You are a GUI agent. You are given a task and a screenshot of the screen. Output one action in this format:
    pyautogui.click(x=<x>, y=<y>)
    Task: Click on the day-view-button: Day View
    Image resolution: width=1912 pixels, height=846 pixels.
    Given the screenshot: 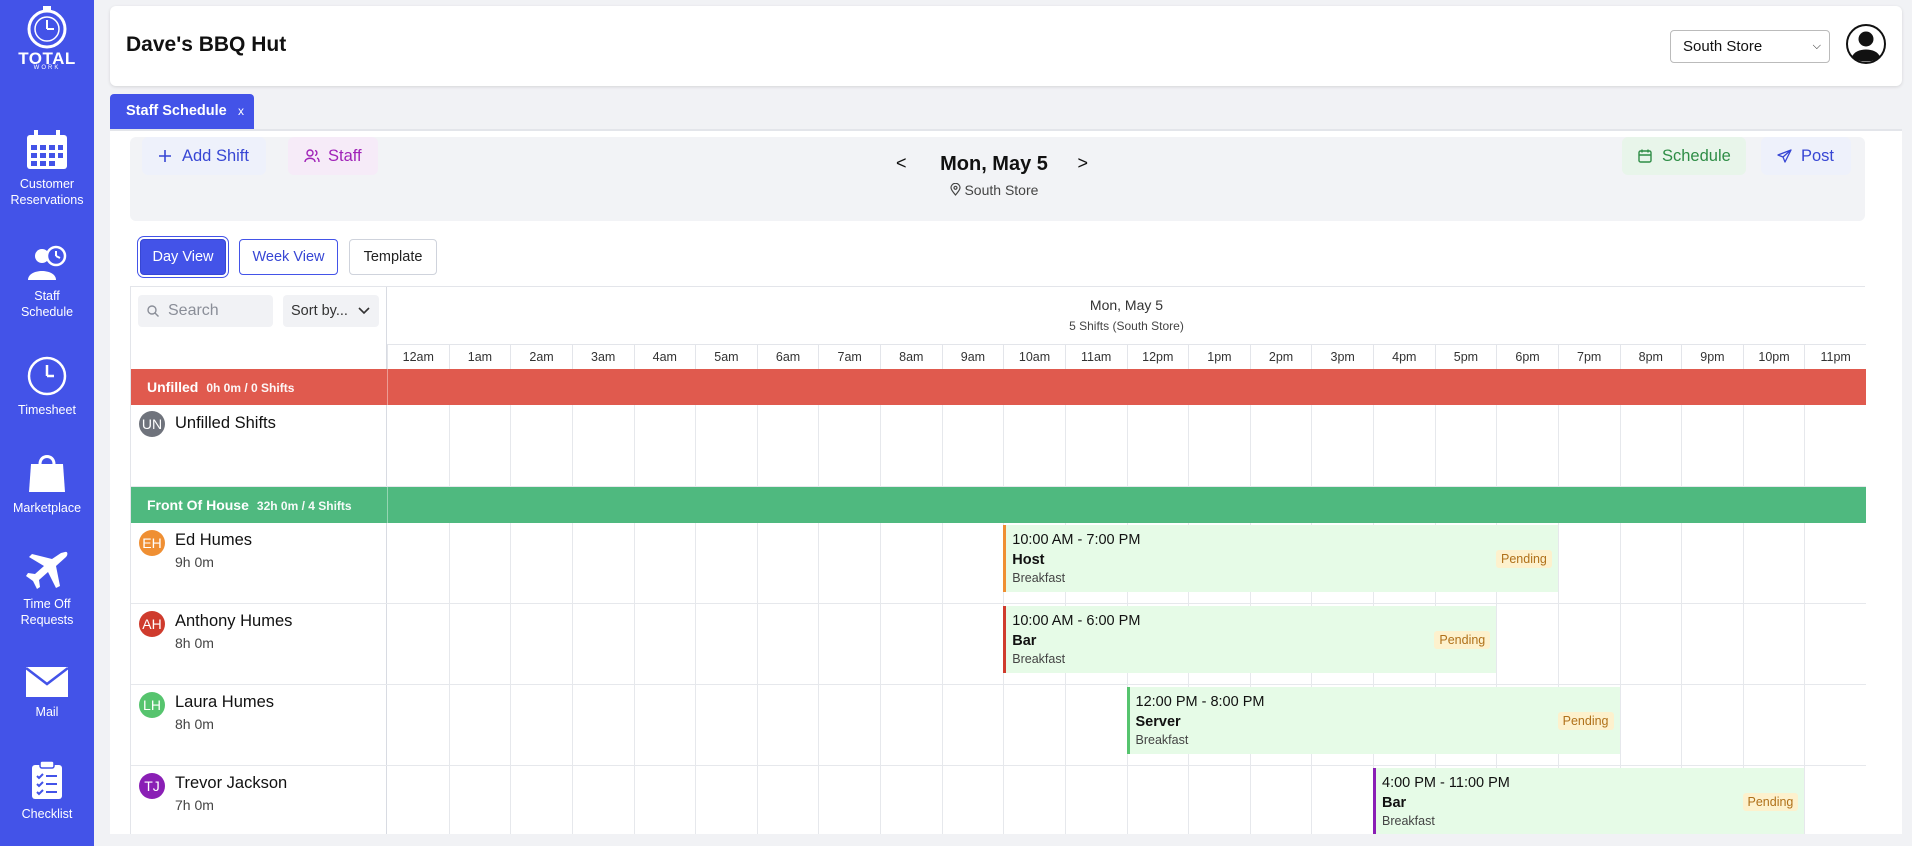 What is the action you would take?
    pyautogui.click(x=183, y=257)
    